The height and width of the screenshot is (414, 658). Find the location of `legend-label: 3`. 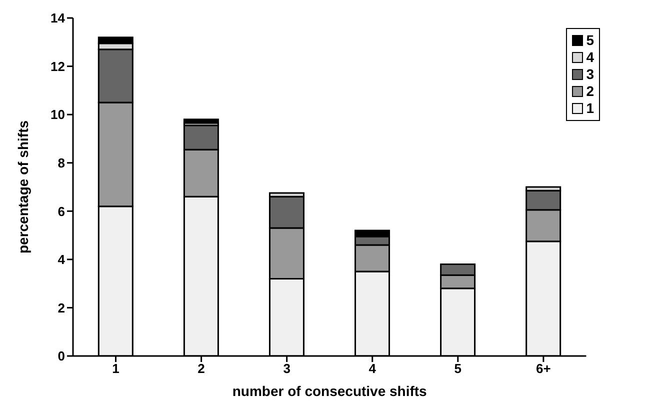

legend-label: 3 is located at coordinates (590, 74).